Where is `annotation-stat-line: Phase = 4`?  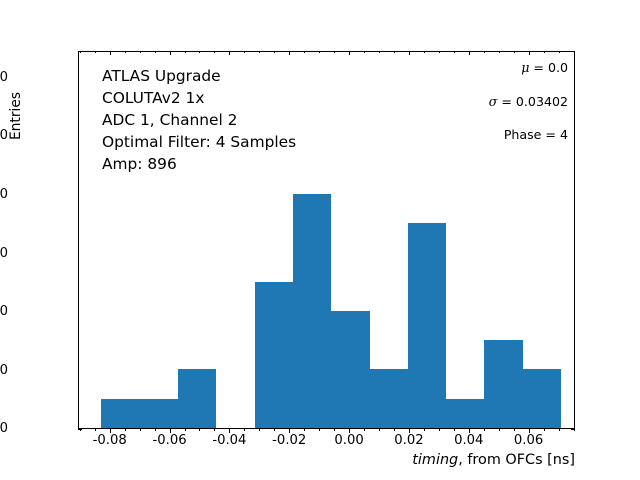 annotation-stat-line: Phase = 4 is located at coordinates (528, 135).